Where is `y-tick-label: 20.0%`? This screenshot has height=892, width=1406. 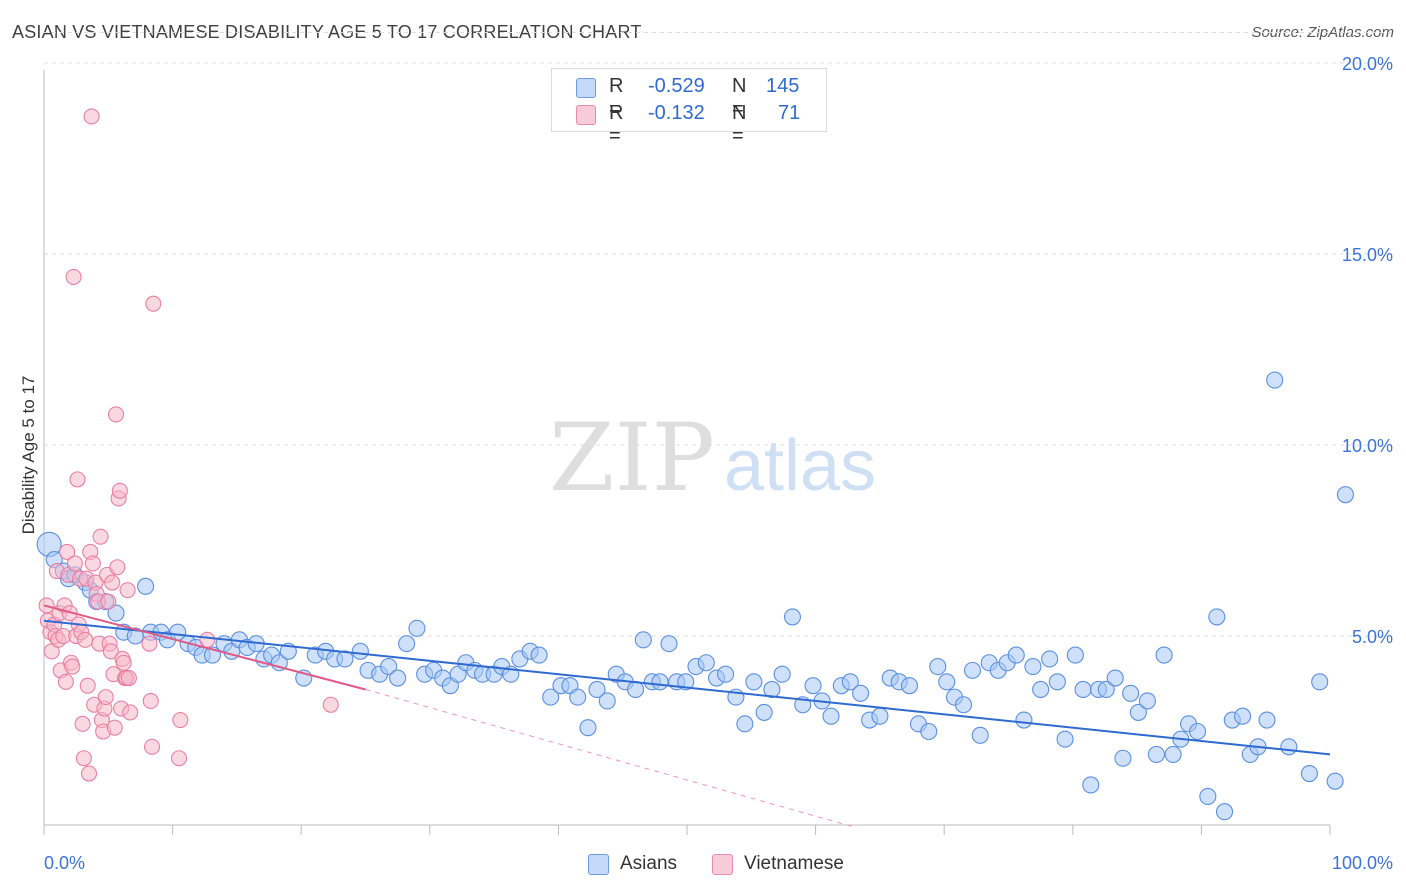 y-tick-label: 20.0% is located at coordinates (1367, 64).